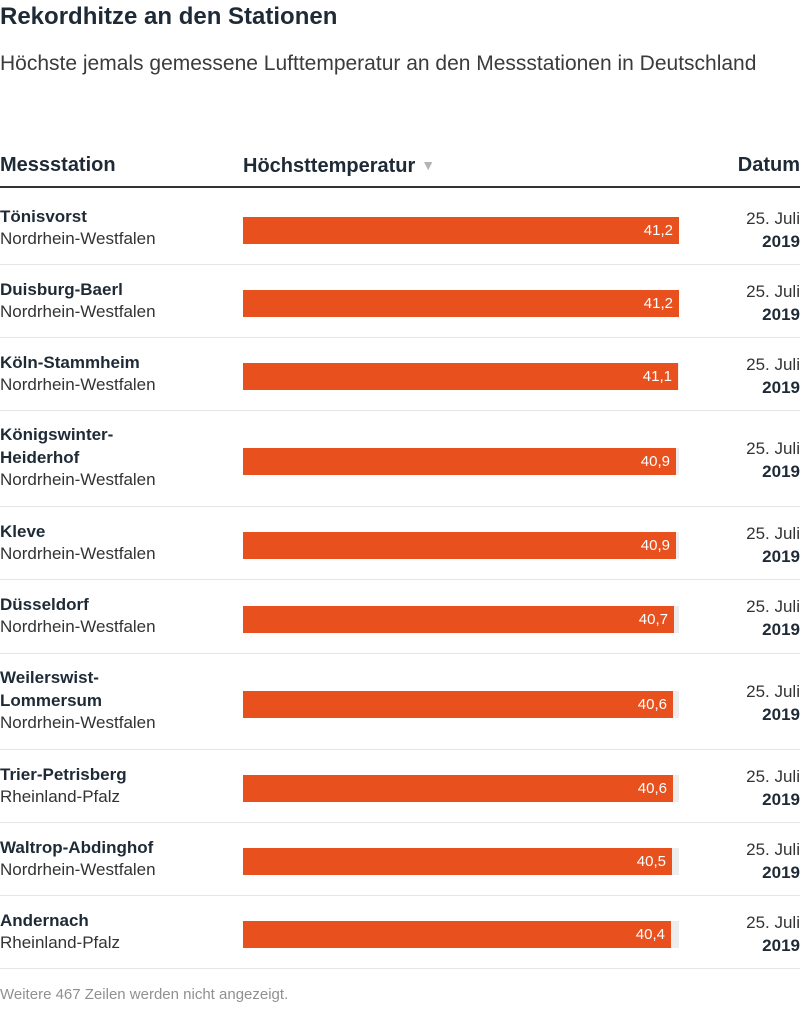  Describe the element at coordinates (57, 446) in the screenshot. I see `station-name: Königswinter- Heiderhof` at that location.